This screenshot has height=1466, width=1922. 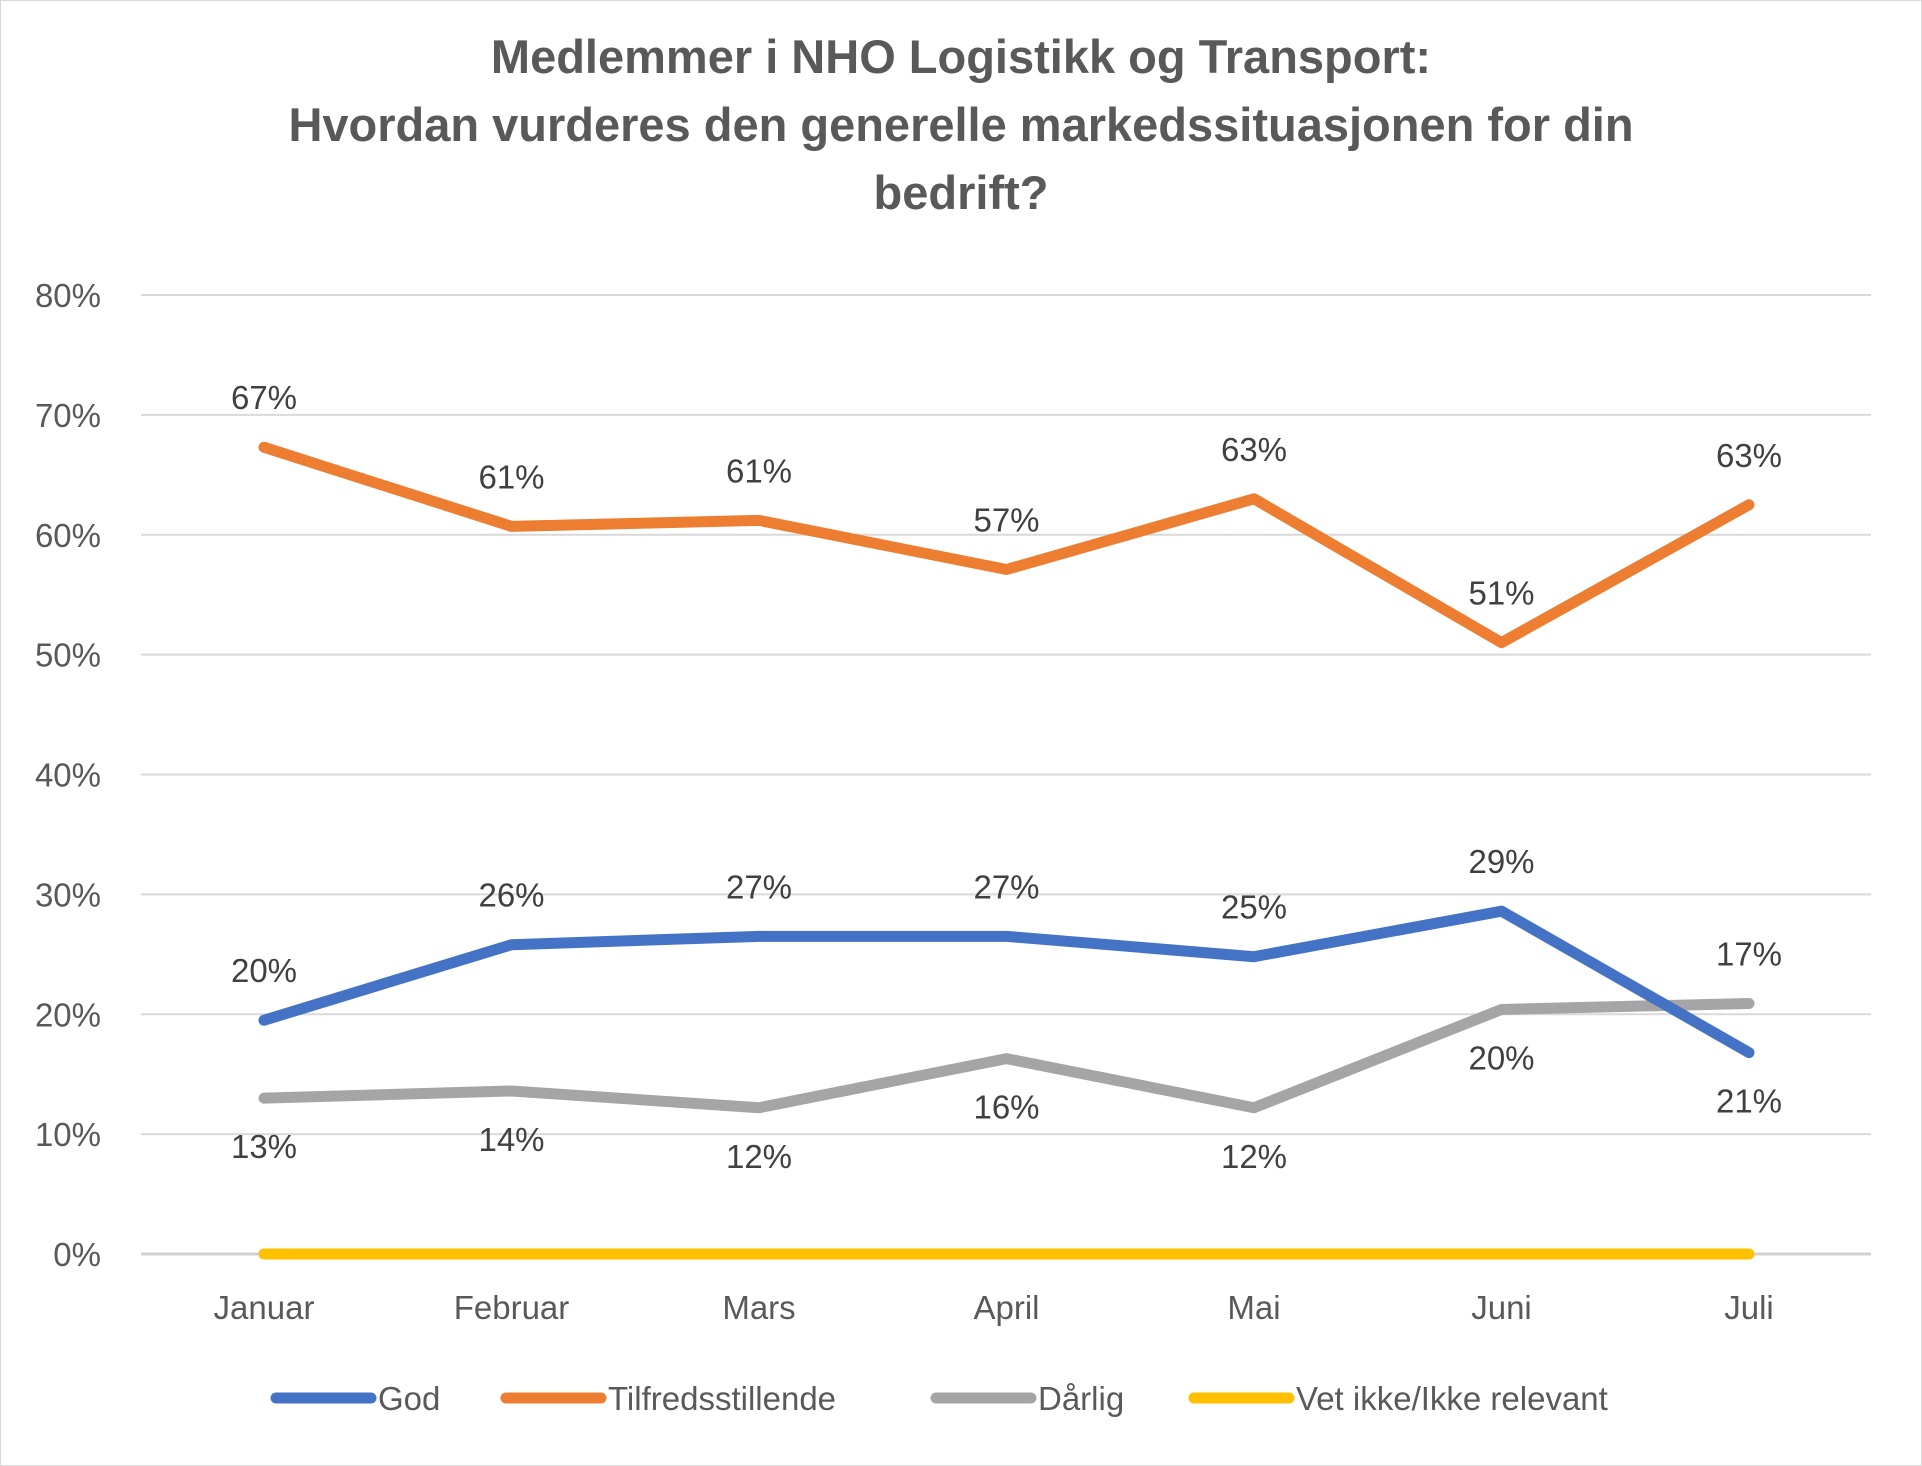 What do you see at coordinates (722, 1398) in the screenshot?
I see `legend-label: Tilfredsstillende` at bounding box center [722, 1398].